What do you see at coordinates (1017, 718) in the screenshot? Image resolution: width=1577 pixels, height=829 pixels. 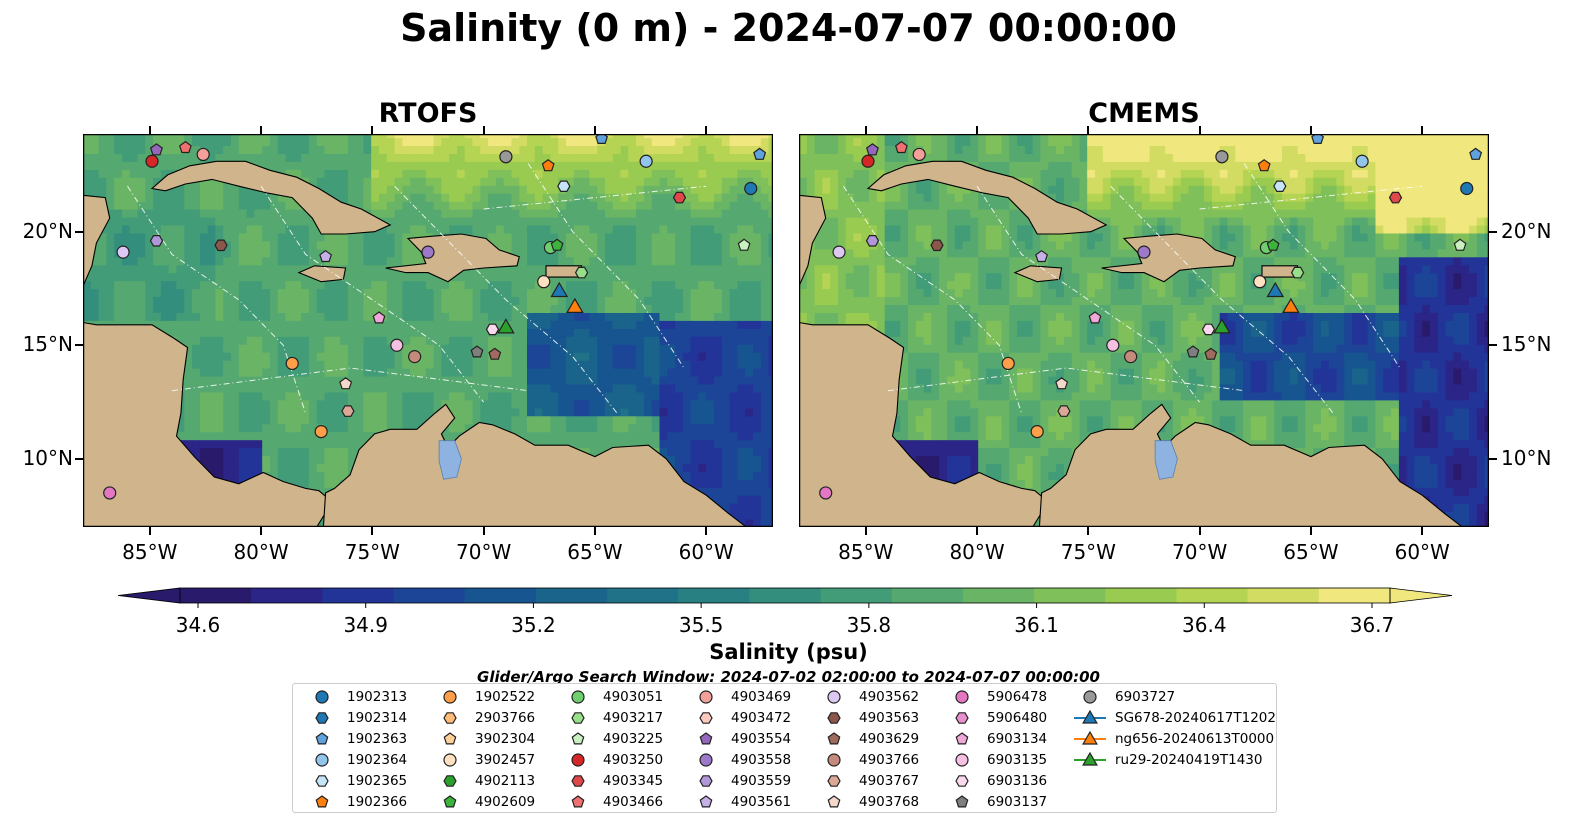 I see `legend-label: 5906480` at bounding box center [1017, 718].